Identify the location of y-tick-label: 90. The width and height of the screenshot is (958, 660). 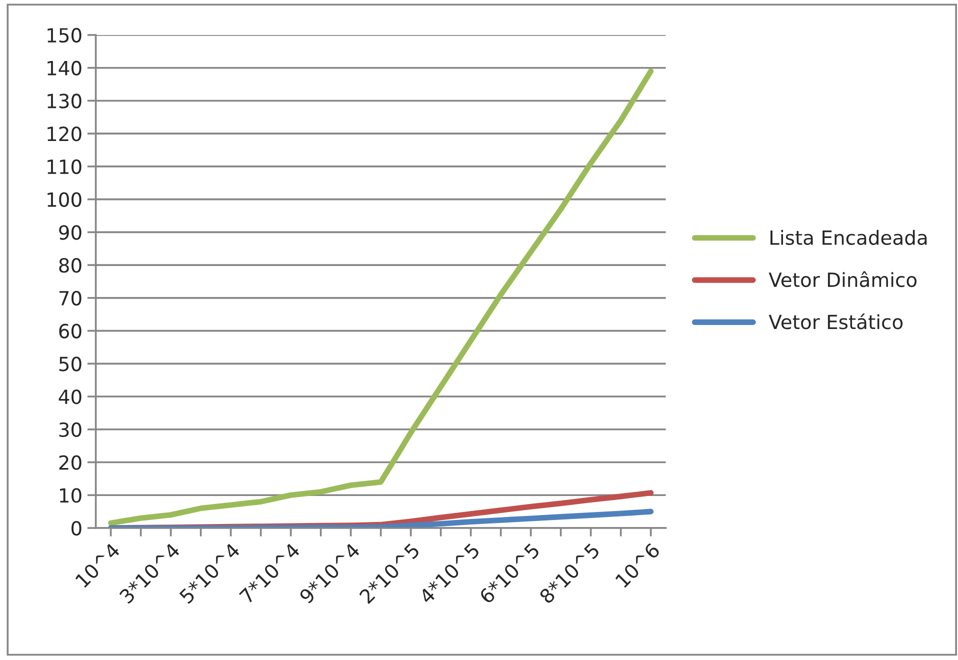
(70, 232).